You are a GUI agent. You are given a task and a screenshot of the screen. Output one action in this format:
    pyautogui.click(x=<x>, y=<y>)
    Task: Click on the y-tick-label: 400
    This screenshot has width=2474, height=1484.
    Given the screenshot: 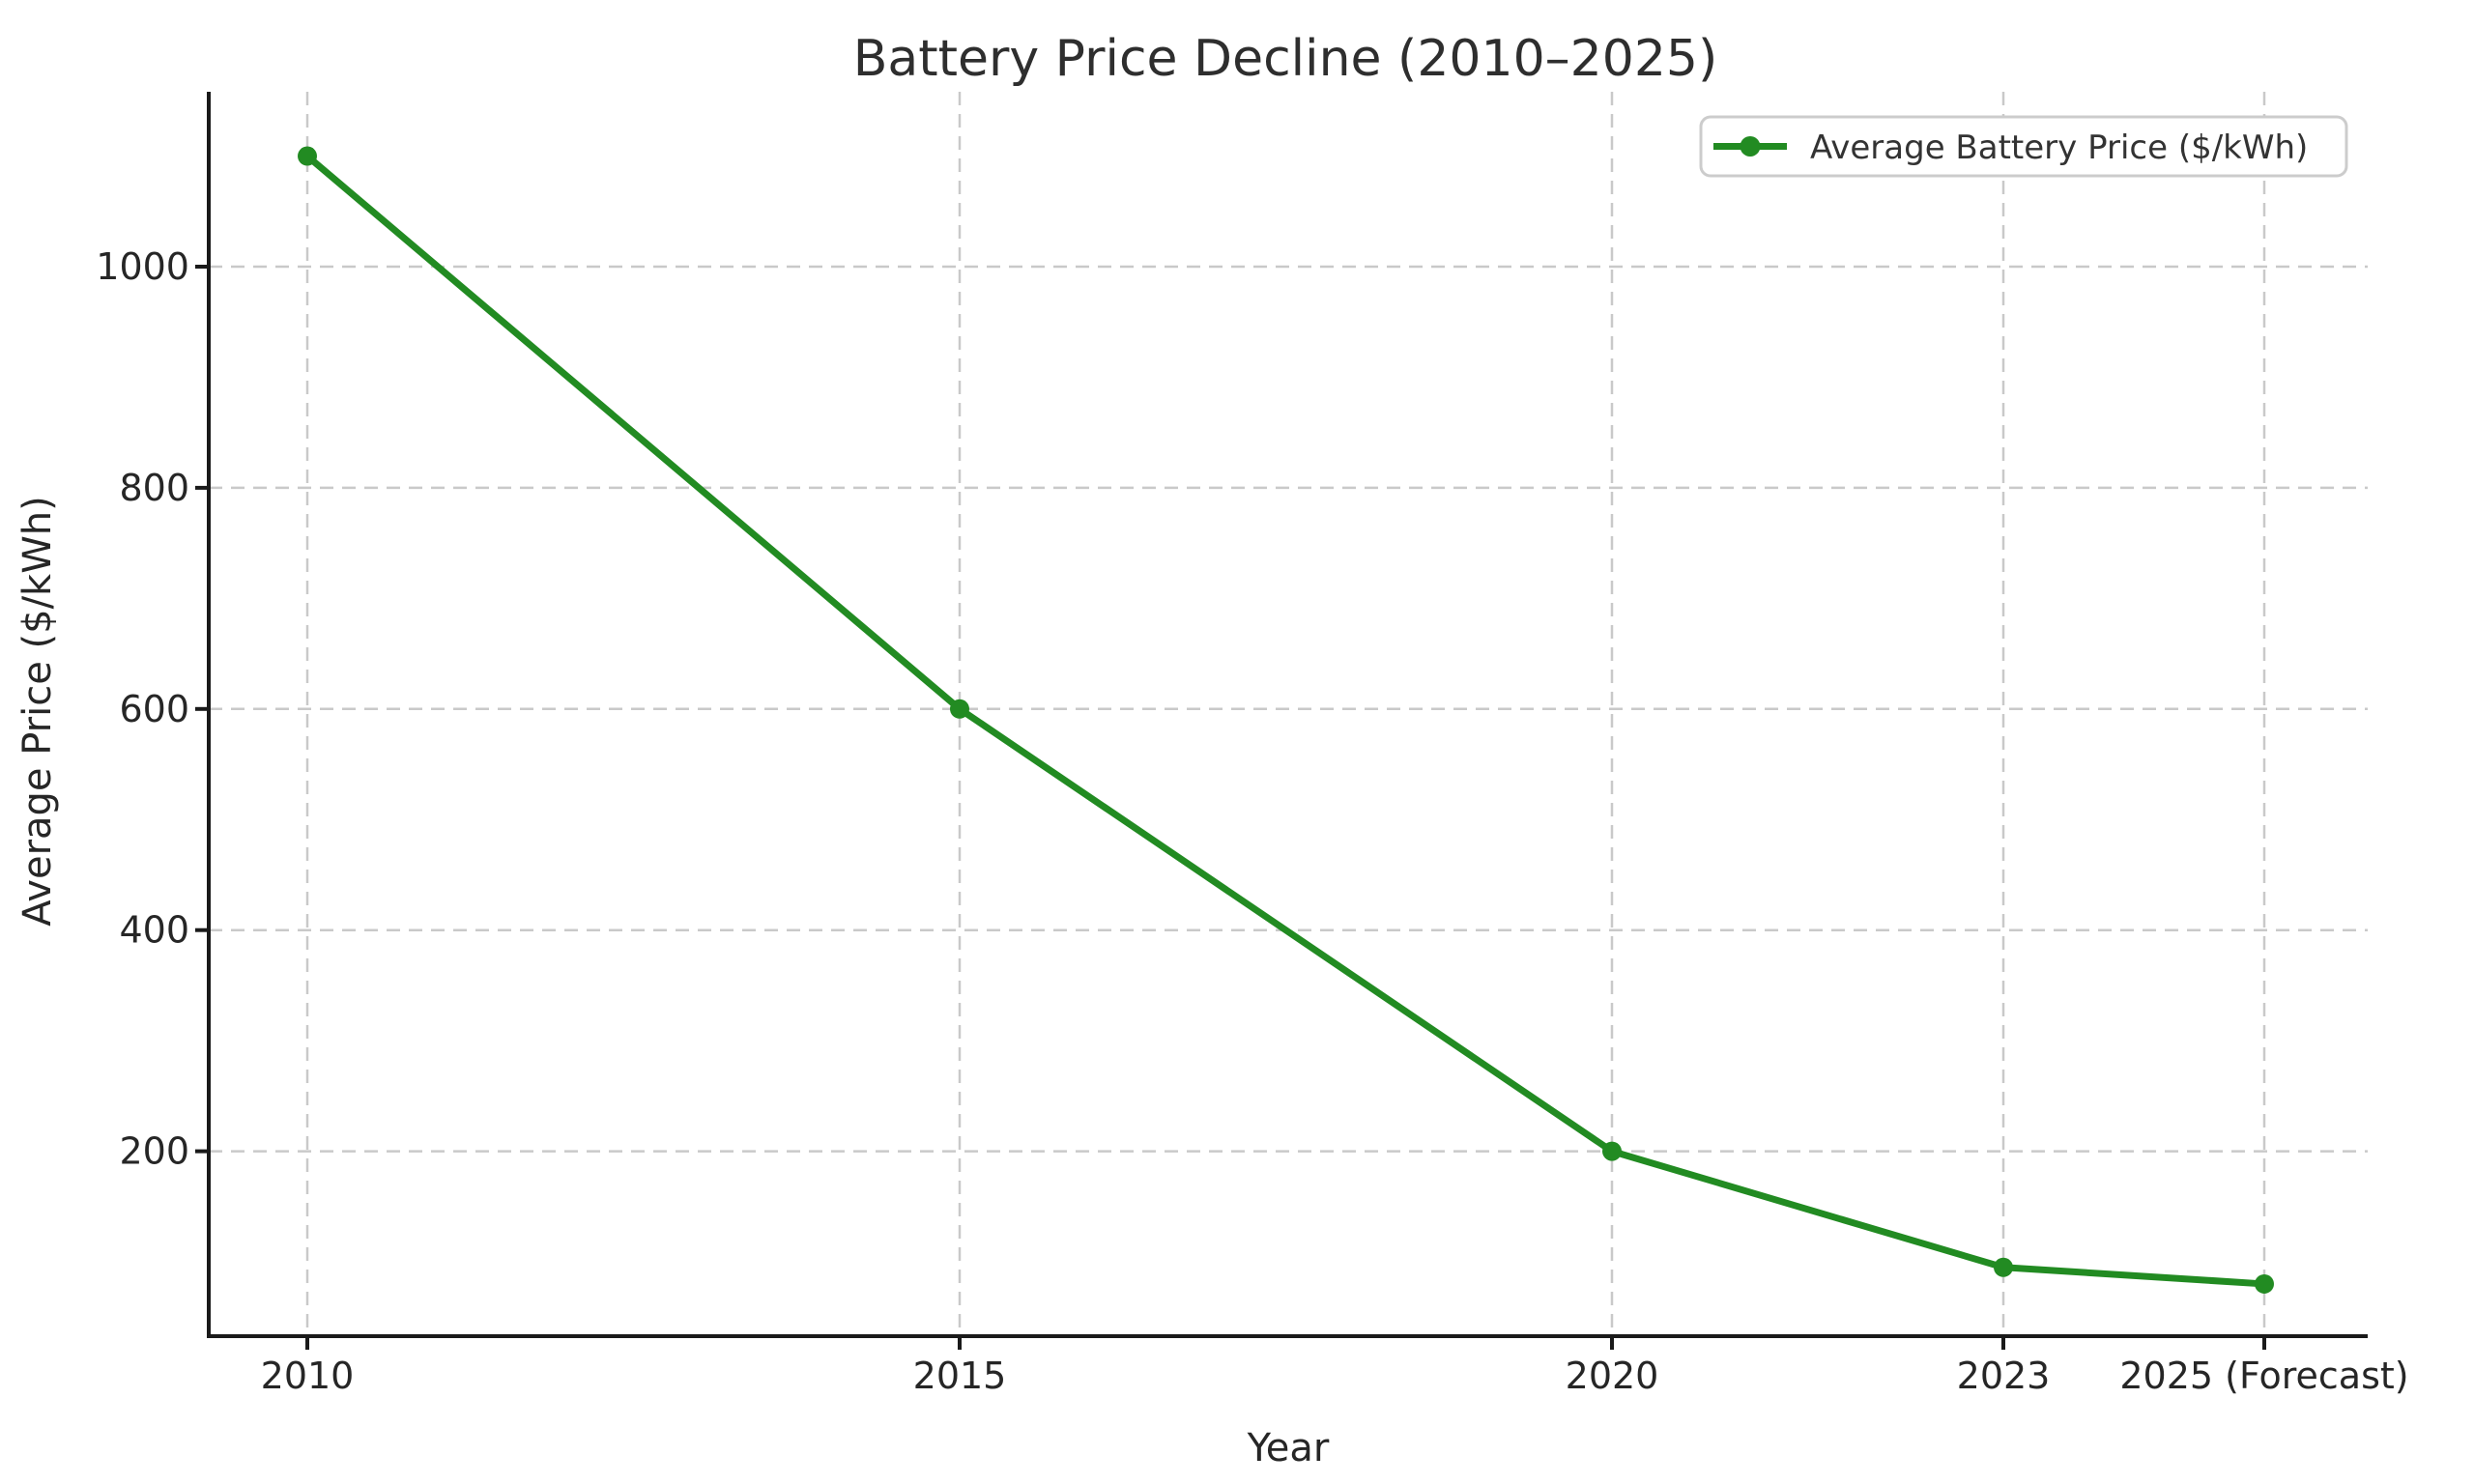 What is the action you would take?
    pyautogui.click(x=154, y=931)
    